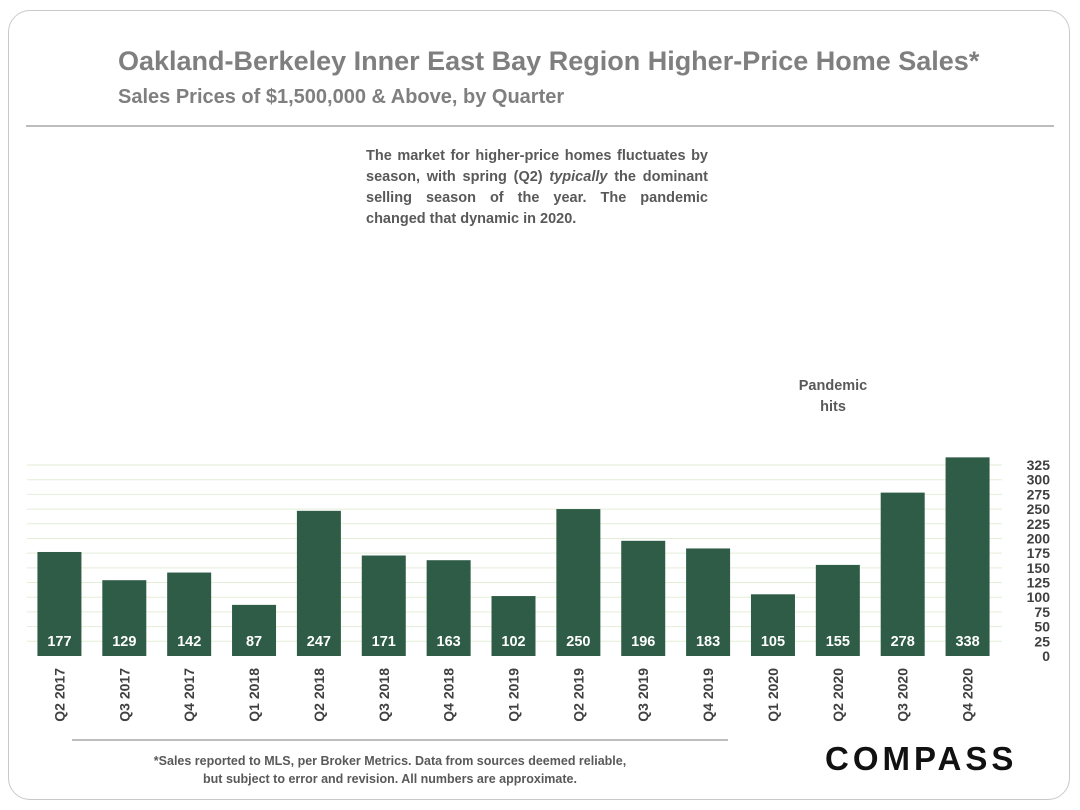 The height and width of the screenshot is (810, 1080). Describe the element at coordinates (400, 740) in the screenshot. I see `footnote-divider` at that location.